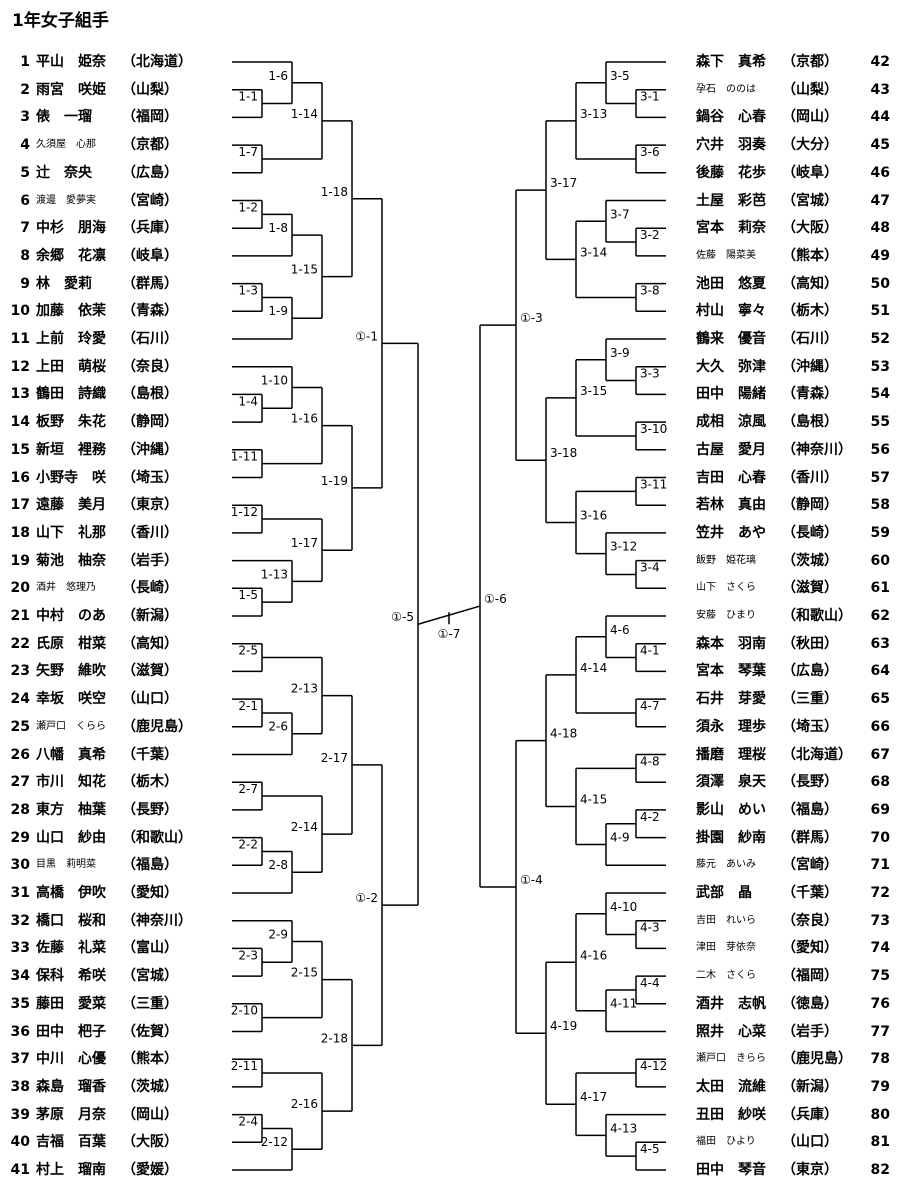 This screenshot has width=907, height=1200. What do you see at coordinates (810, 255) in the screenshot?
I see `entry-prefecture: （熊本）` at bounding box center [810, 255].